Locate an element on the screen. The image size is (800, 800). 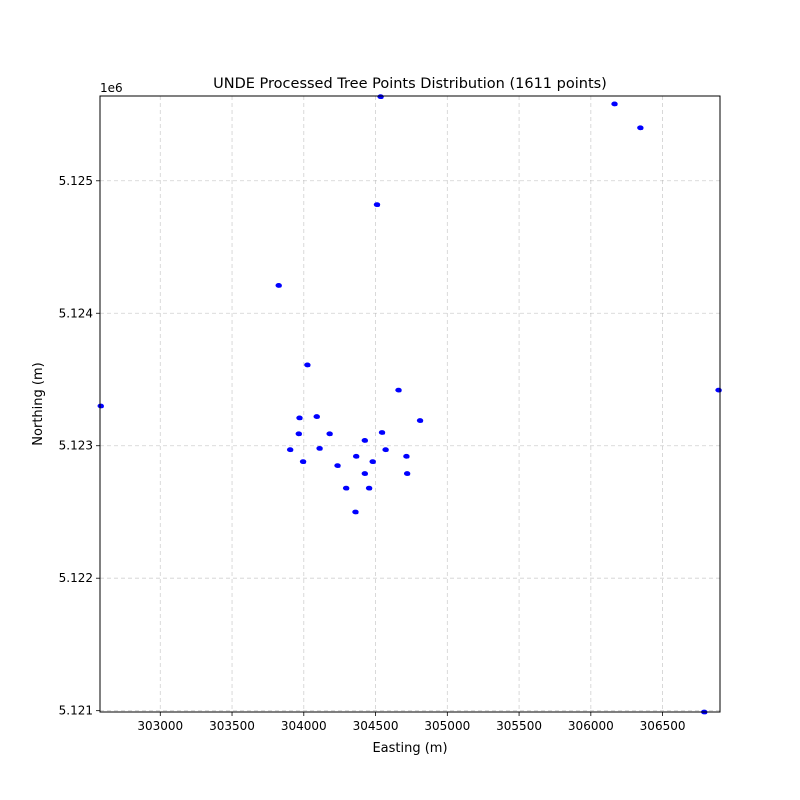
y-axis-ticks: 5.121 5.122 5.123 5.124 5.125 is located at coordinates (79, 446).